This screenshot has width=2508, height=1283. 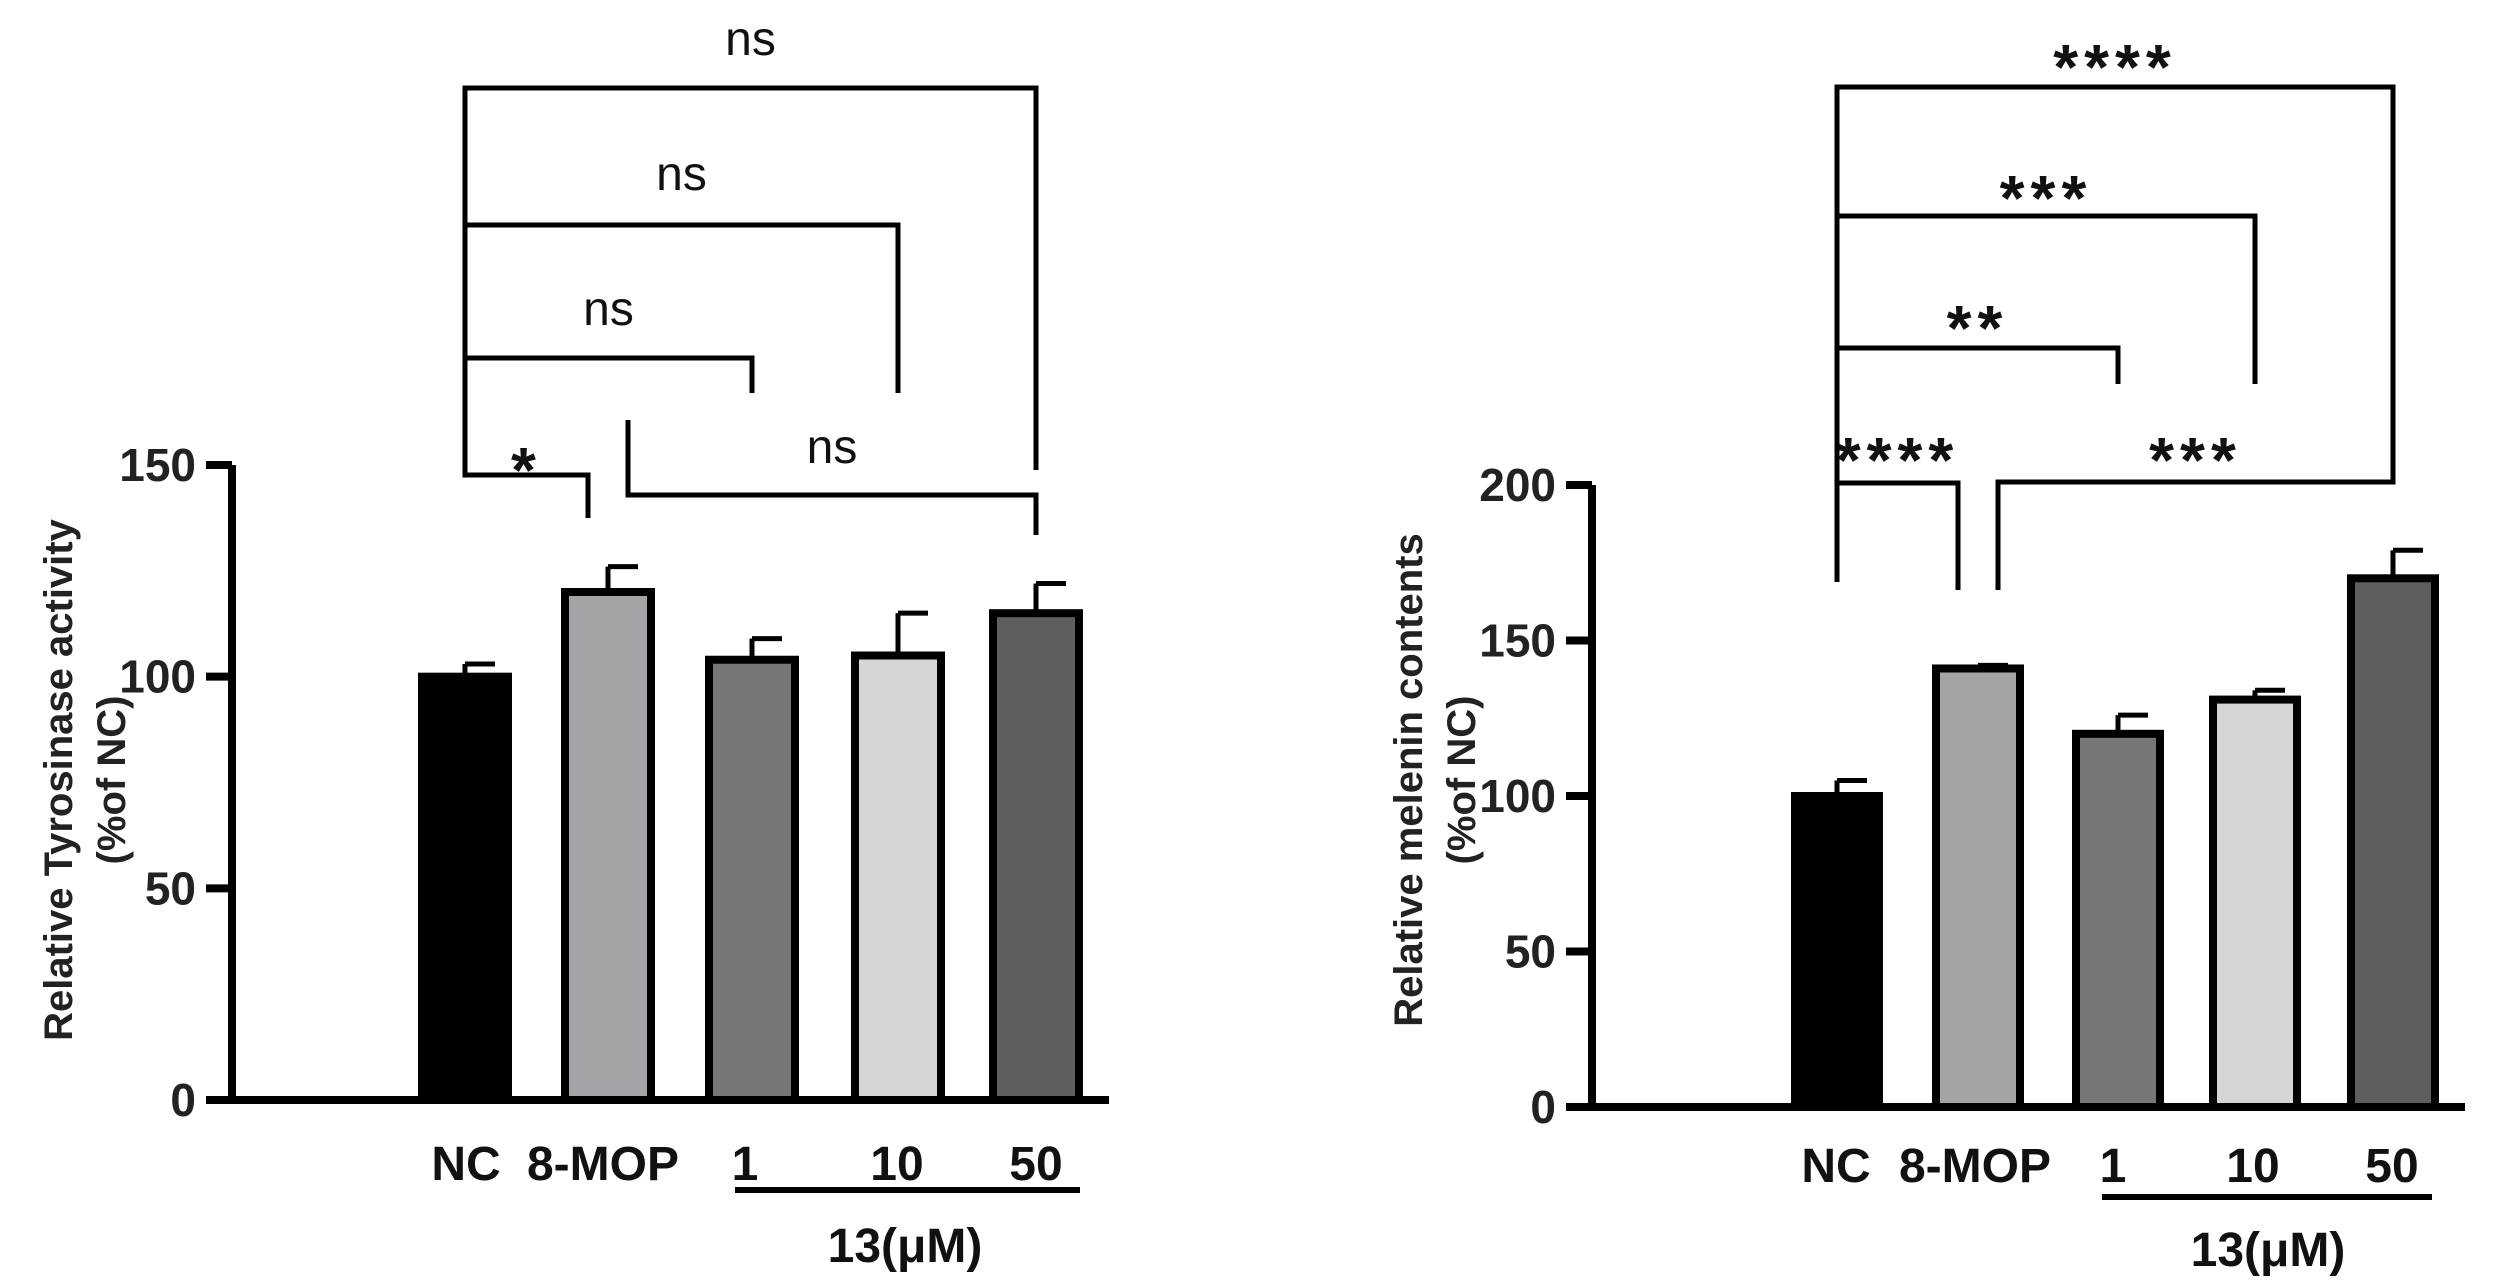 I want to click on y-tick-label: 200, so click(x=1517, y=485).